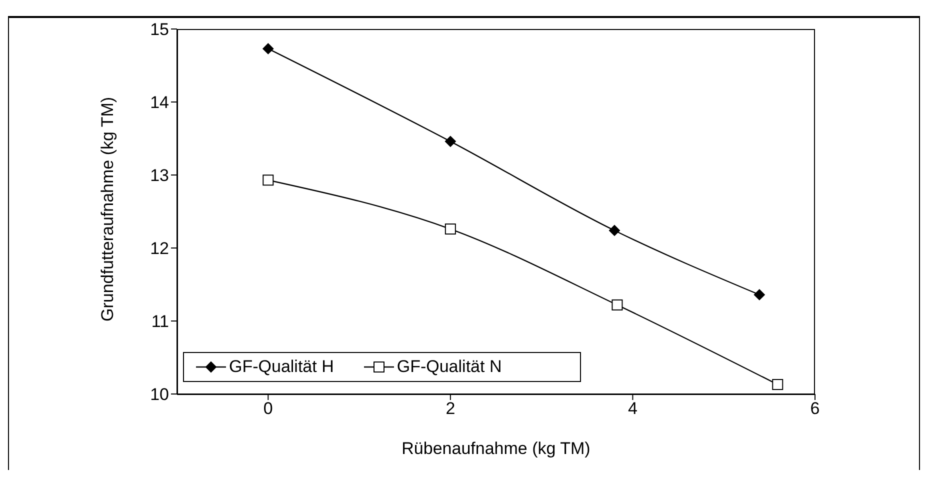 This screenshot has height=478, width=930. Describe the element at coordinates (108, 209) in the screenshot. I see `y-axis-title: Grundfutteraufnahme (kg TM)` at that location.